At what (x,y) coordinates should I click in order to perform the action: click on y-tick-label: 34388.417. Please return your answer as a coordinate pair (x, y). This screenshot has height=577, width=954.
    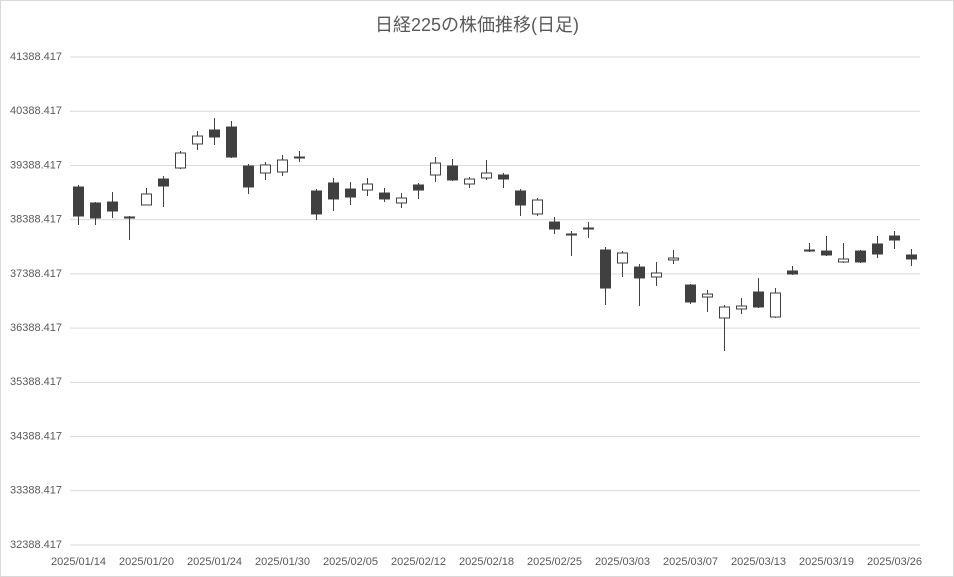
    Looking at the image, I should click on (36, 436).